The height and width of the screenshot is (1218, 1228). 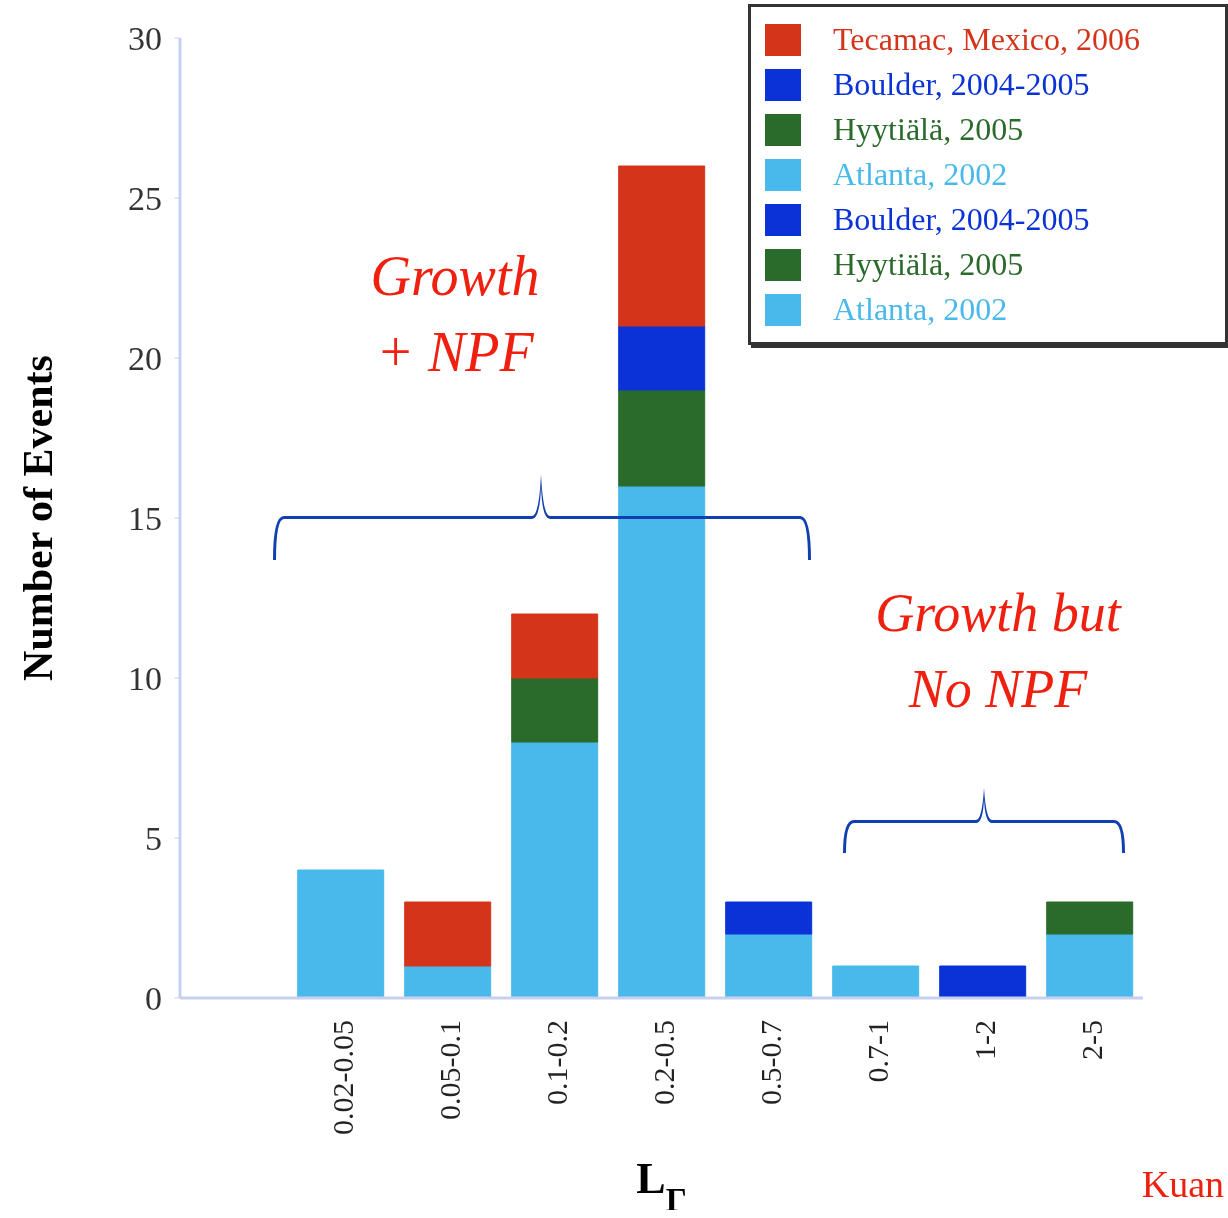 What do you see at coordinates (145, 38) in the screenshot?
I see `y-tick-label: 30` at bounding box center [145, 38].